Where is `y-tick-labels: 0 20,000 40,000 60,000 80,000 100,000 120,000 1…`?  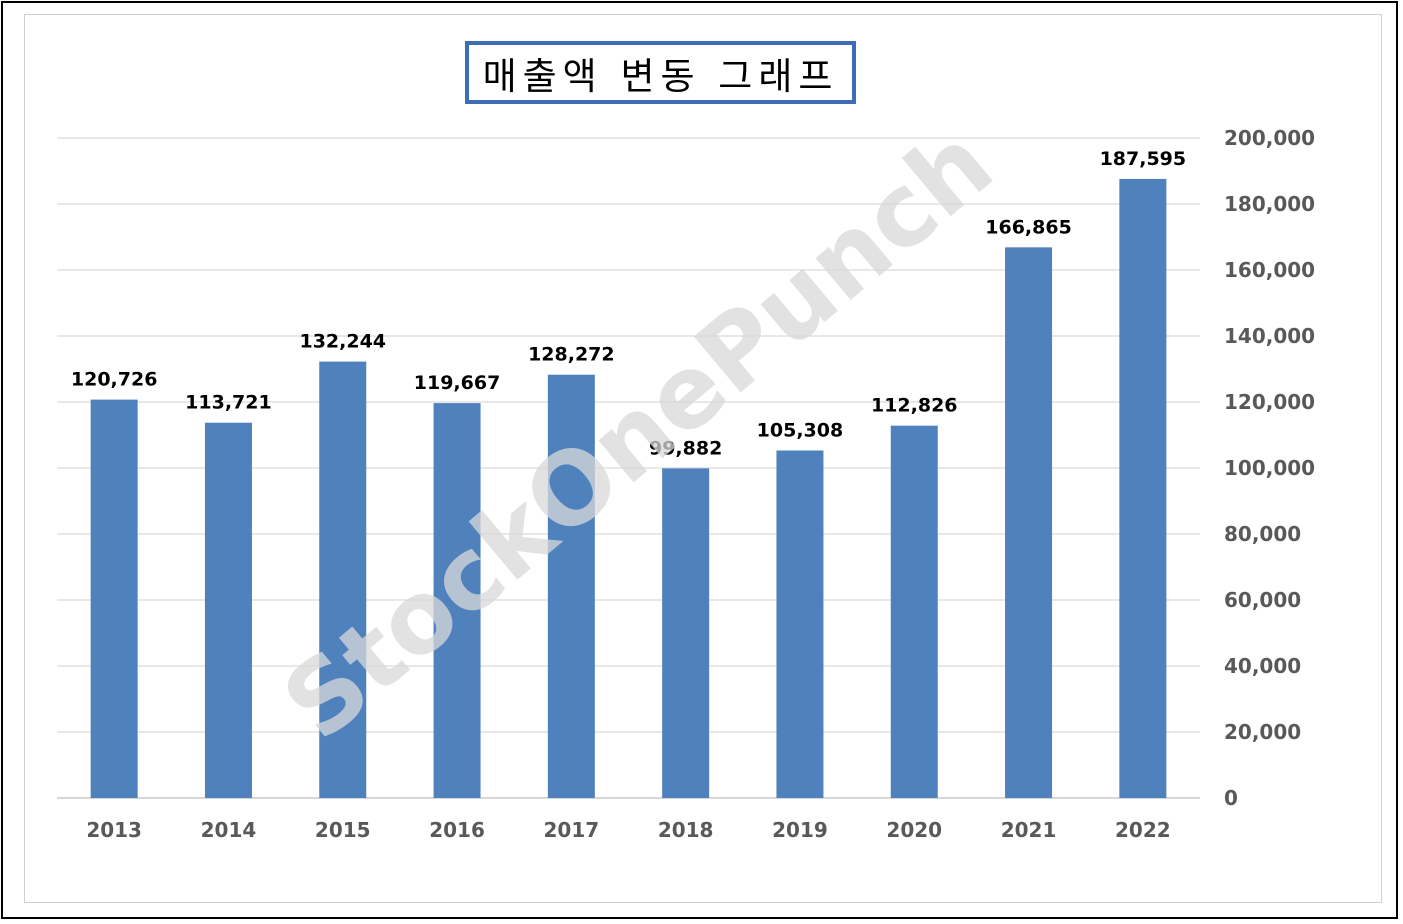 y-tick-labels: 0 20,000 40,000 60,000 80,000 100,000 120,000 1… is located at coordinates (1269, 468).